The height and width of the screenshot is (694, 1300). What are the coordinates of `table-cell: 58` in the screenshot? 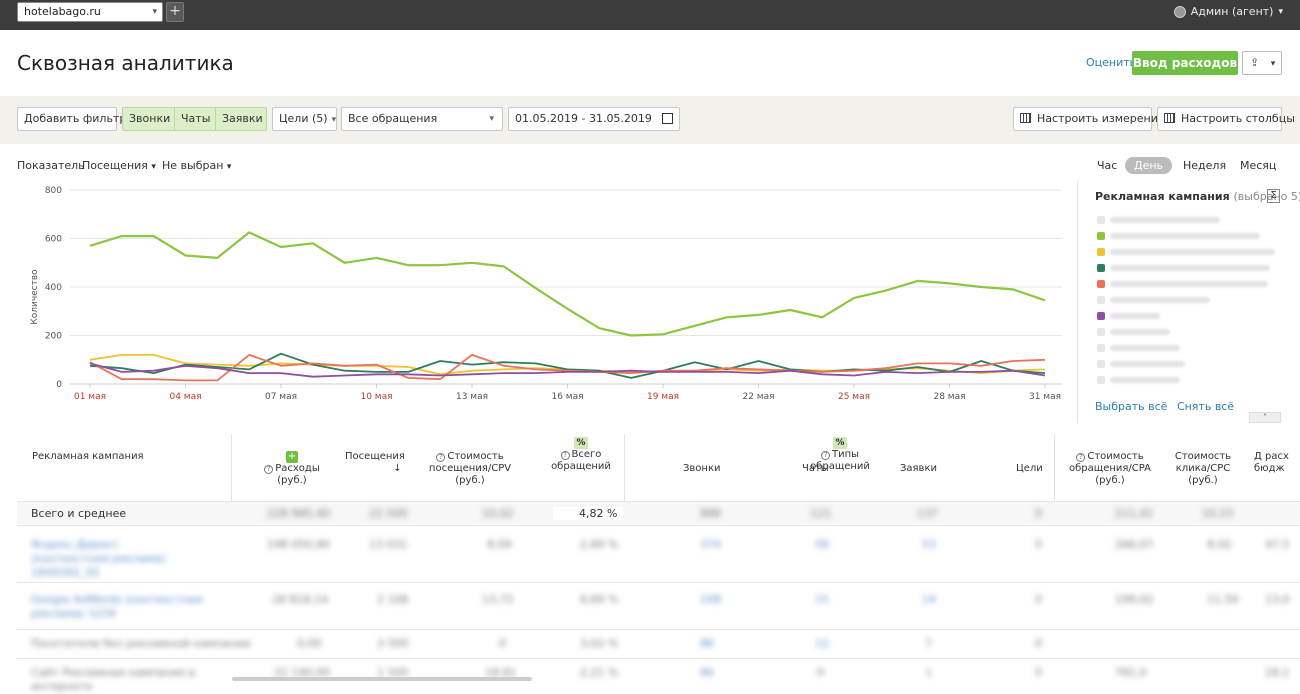 It's located at (822, 544).